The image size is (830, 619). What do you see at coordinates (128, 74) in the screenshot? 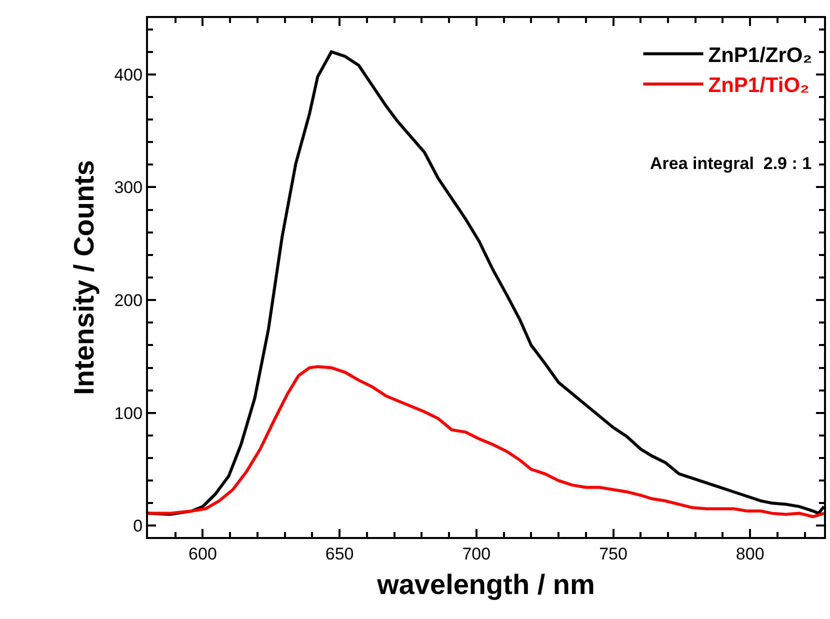
I see `y-tick-label: 400` at bounding box center [128, 74].